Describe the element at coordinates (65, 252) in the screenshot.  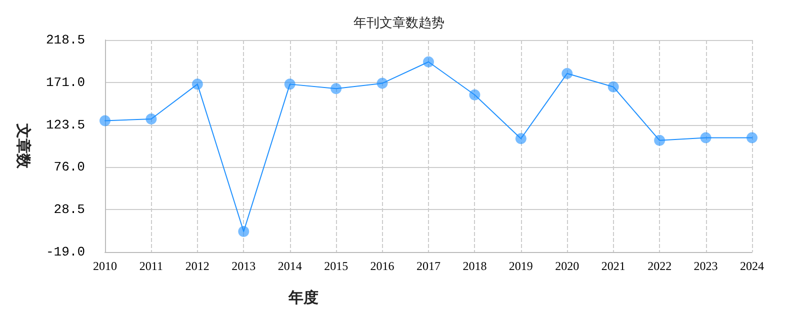
I see `y-tick-label: -19.0` at that location.